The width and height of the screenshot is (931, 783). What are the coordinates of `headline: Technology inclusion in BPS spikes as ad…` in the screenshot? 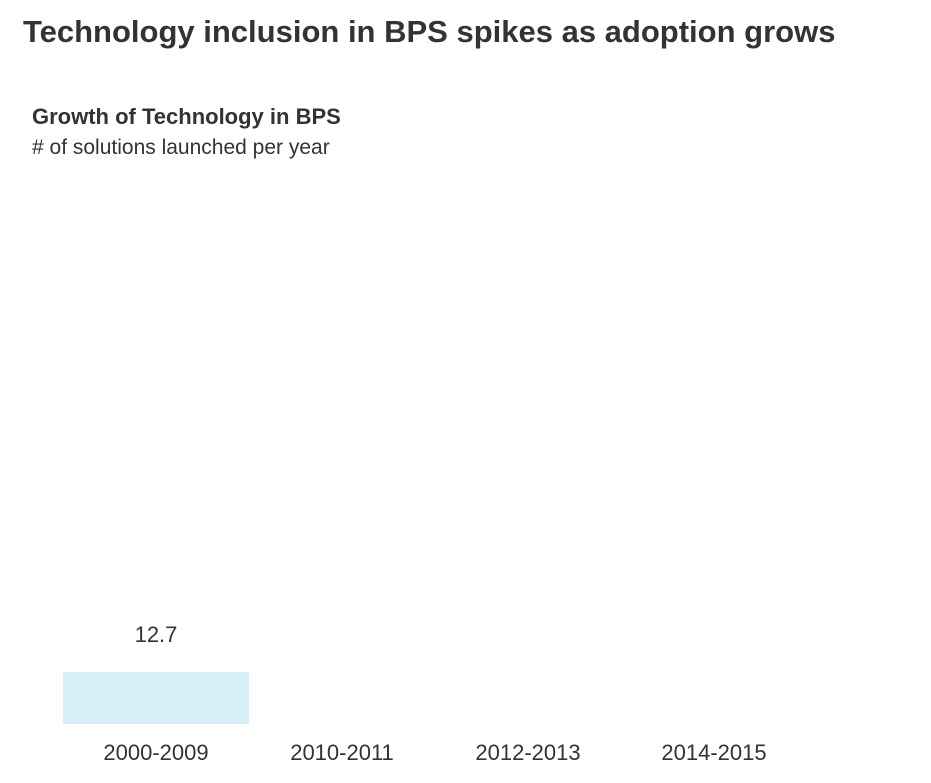 It's located at (429, 31).